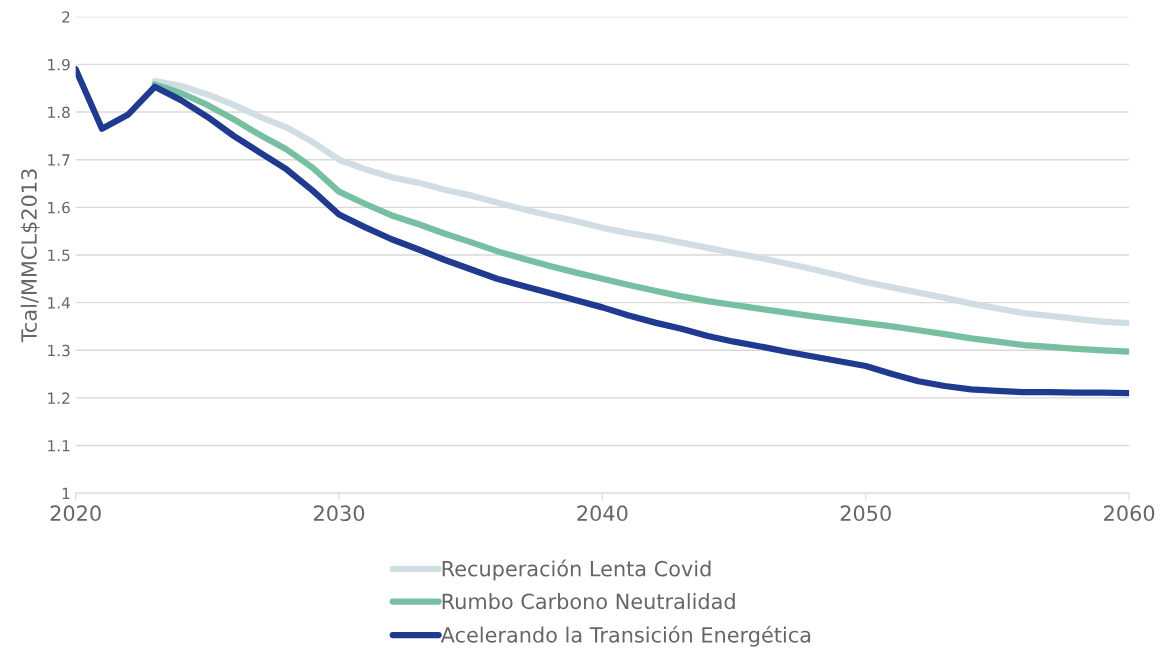 Image resolution: width=1164 pixels, height=671 pixels. What do you see at coordinates (59, 303) in the screenshot?
I see `y-tick-label: 1.4` at bounding box center [59, 303].